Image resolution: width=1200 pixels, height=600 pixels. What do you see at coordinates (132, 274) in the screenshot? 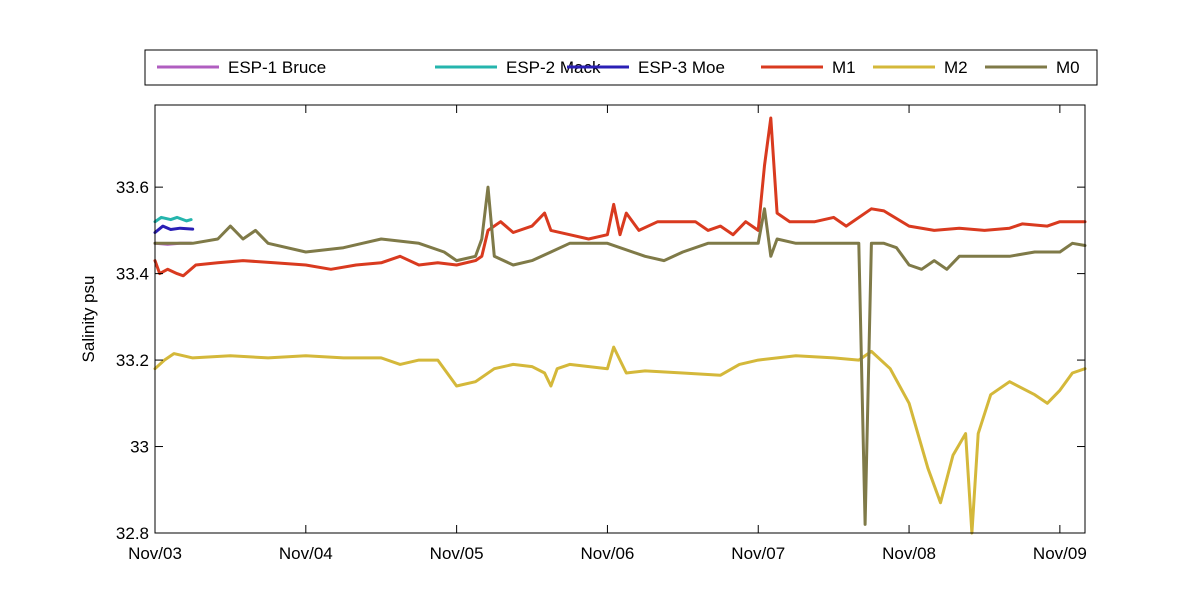
I see `y-tick-label: 33.4` at bounding box center [132, 274].